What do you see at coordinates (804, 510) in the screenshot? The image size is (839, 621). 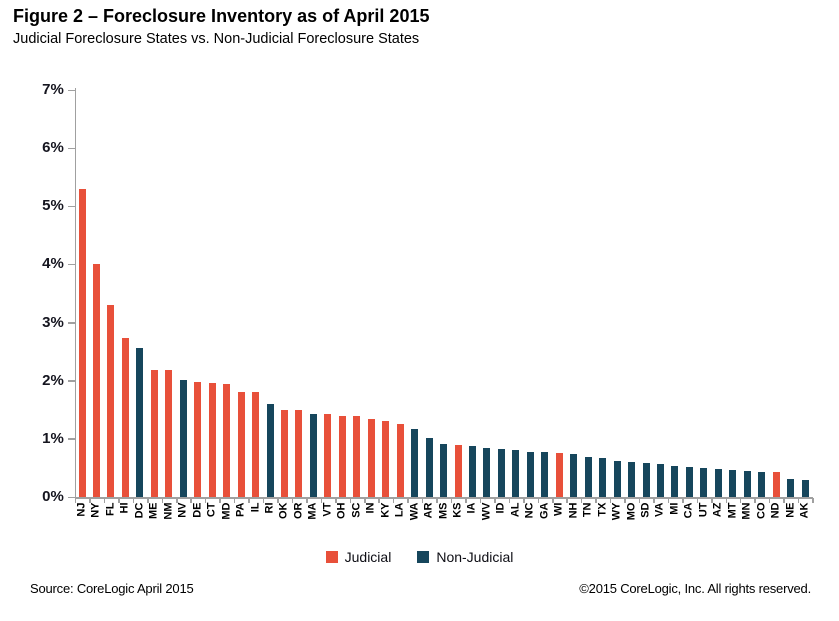 I see `x-axis-label-AK: AK` at bounding box center [804, 510].